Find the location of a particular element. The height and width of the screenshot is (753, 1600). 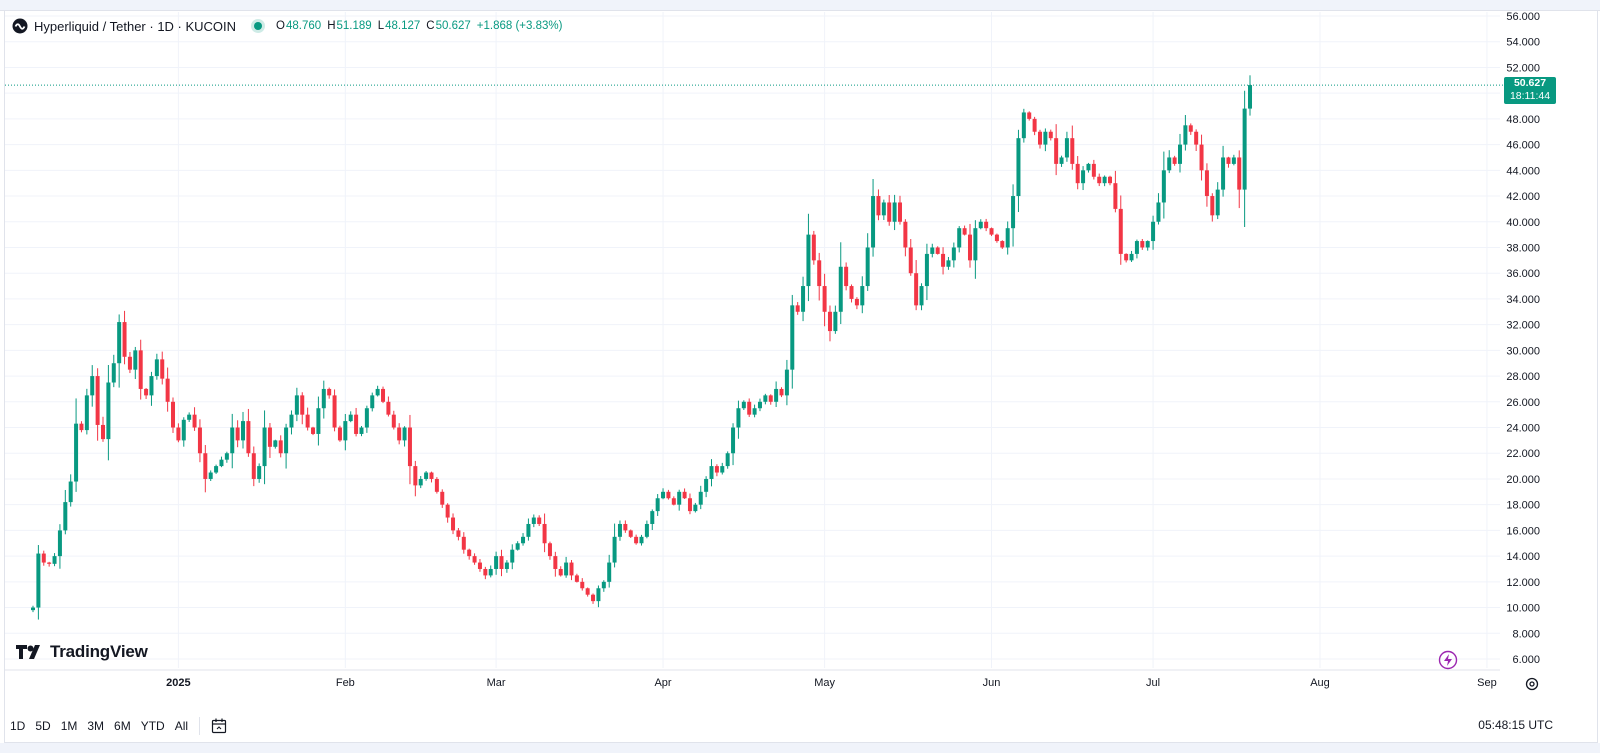

date-range-calendar-icon is located at coordinates (219, 726).